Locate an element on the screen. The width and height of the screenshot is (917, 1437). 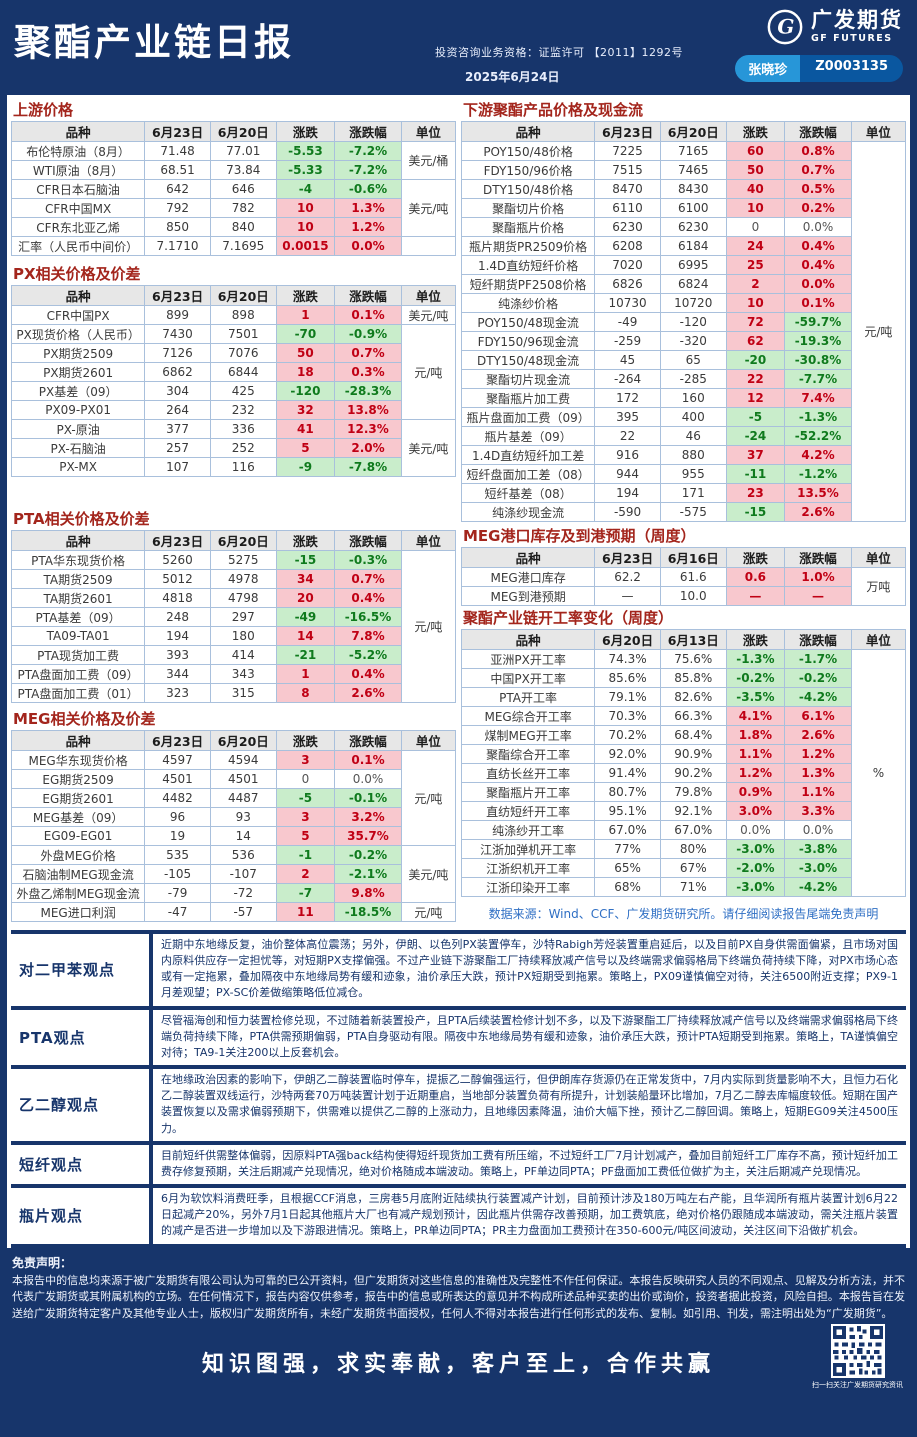
table-row: 1.4D直纺短纤加工差 916 880 37 4.2% is located at coordinates (683, 455).